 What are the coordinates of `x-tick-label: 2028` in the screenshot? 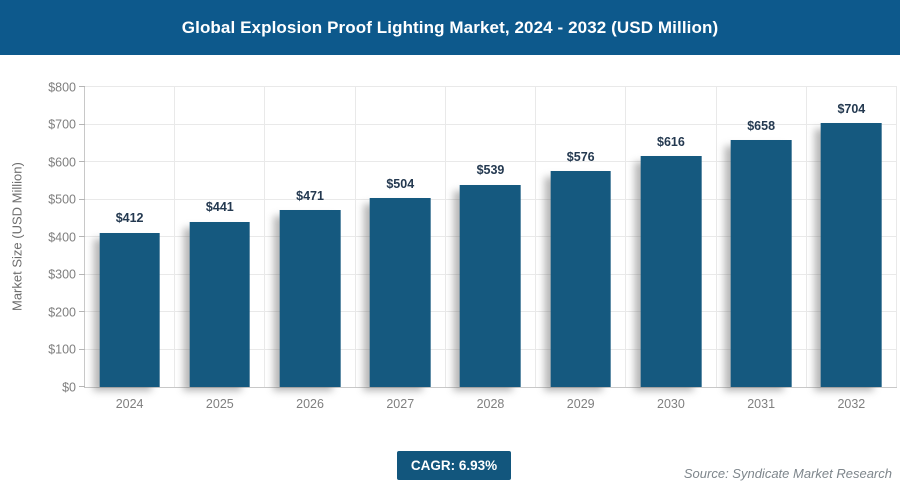 It's located at (490, 404).